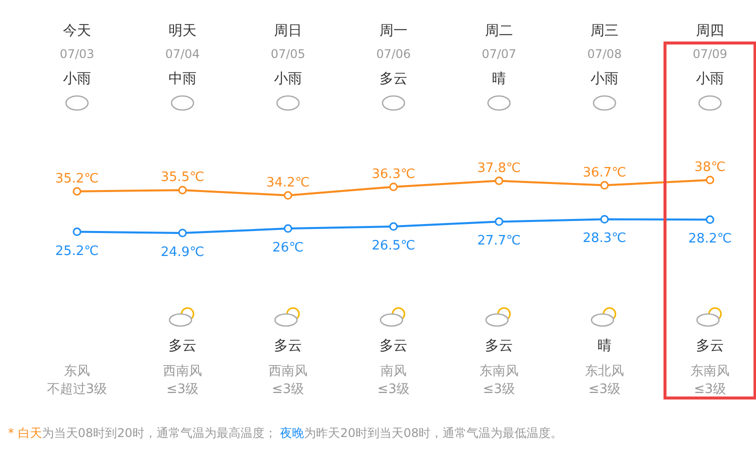 Image resolution: width=756 pixels, height=453 pixels. I want to click on x-tick-label: 周三, so click(604, 31).